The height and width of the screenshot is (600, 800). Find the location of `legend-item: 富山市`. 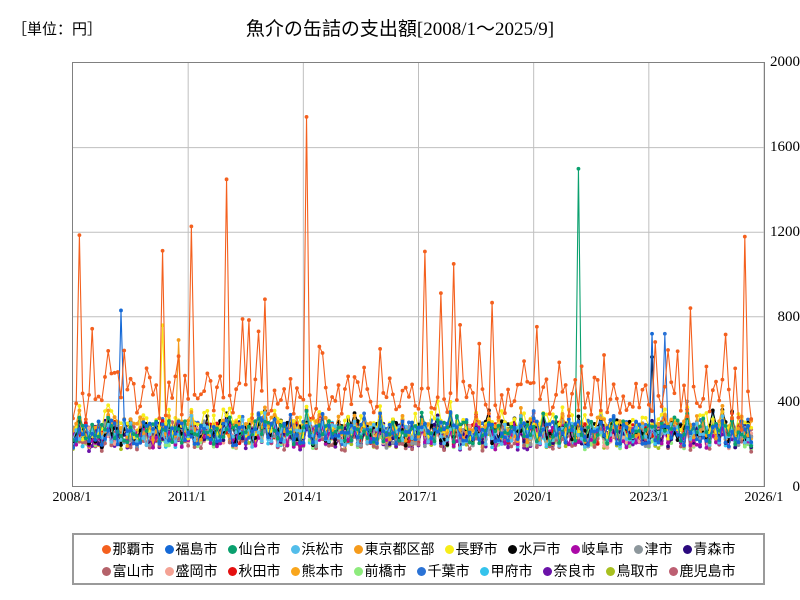

legend-item: 富山市 is located at coordinates (128, 571).